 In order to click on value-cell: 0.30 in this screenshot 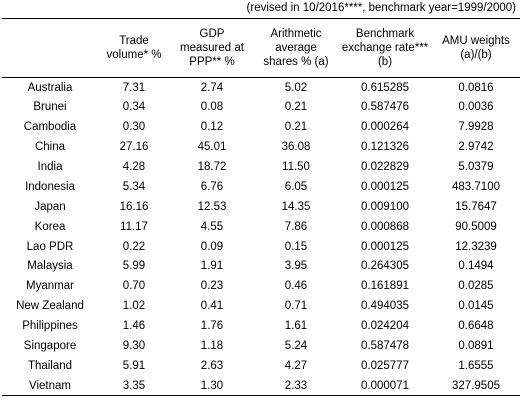, I will do `click(134, 127)`.